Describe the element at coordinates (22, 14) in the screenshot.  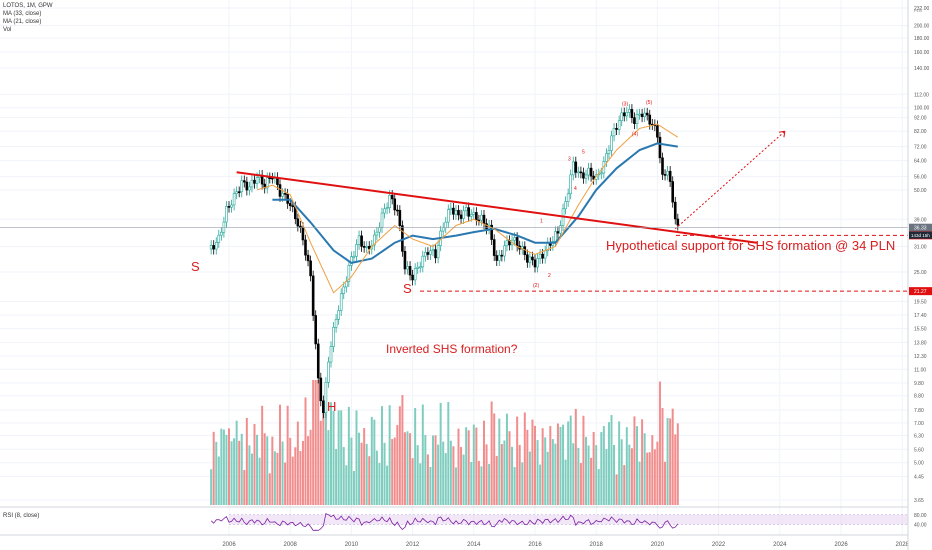
I see `ma33-label: MA (33, close)` at that location.